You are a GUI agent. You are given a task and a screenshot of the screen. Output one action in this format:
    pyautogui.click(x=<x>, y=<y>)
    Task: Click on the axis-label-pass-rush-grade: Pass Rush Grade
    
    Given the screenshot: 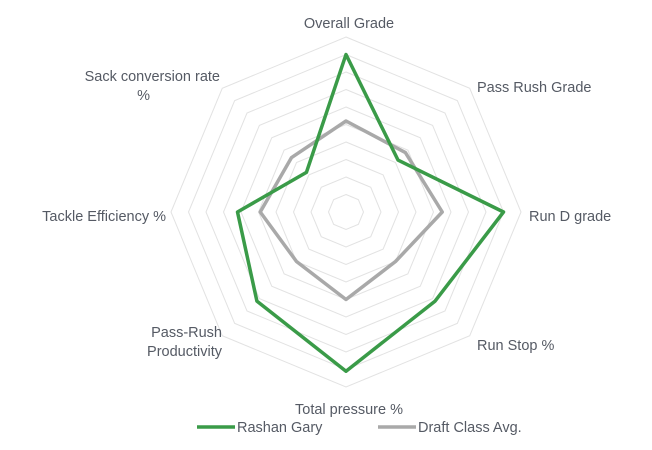 What is the action you would take?
    pyautogui.click(x=534, y=88)
    